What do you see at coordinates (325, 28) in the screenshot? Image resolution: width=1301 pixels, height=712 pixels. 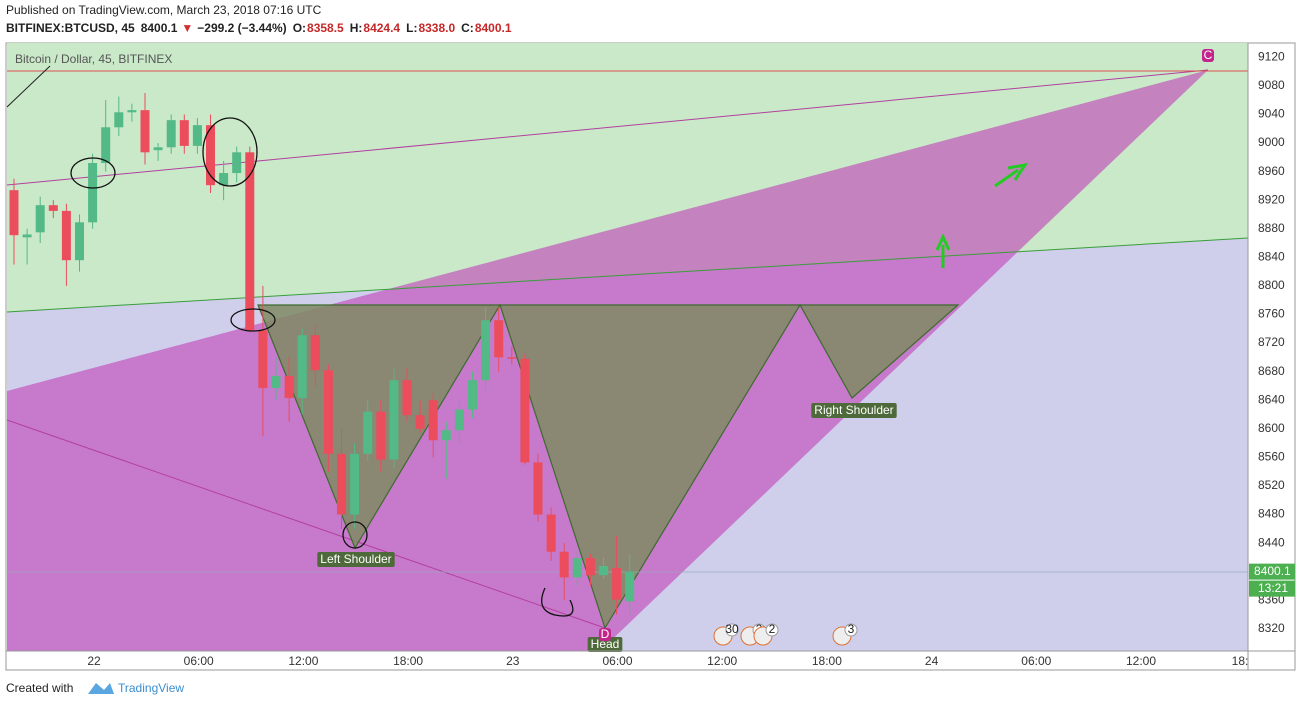 I see `ohlc-value: 8358.5` at bounding box center [325, 28].